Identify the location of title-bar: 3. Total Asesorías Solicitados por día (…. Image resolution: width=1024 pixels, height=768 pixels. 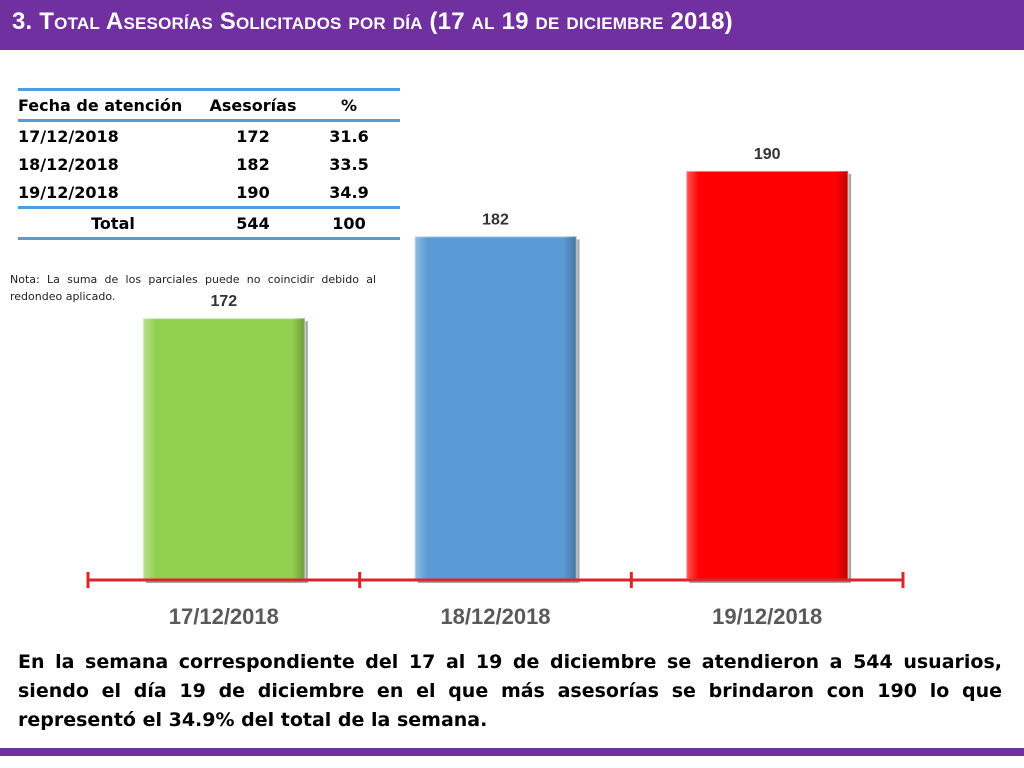
(512, 25).